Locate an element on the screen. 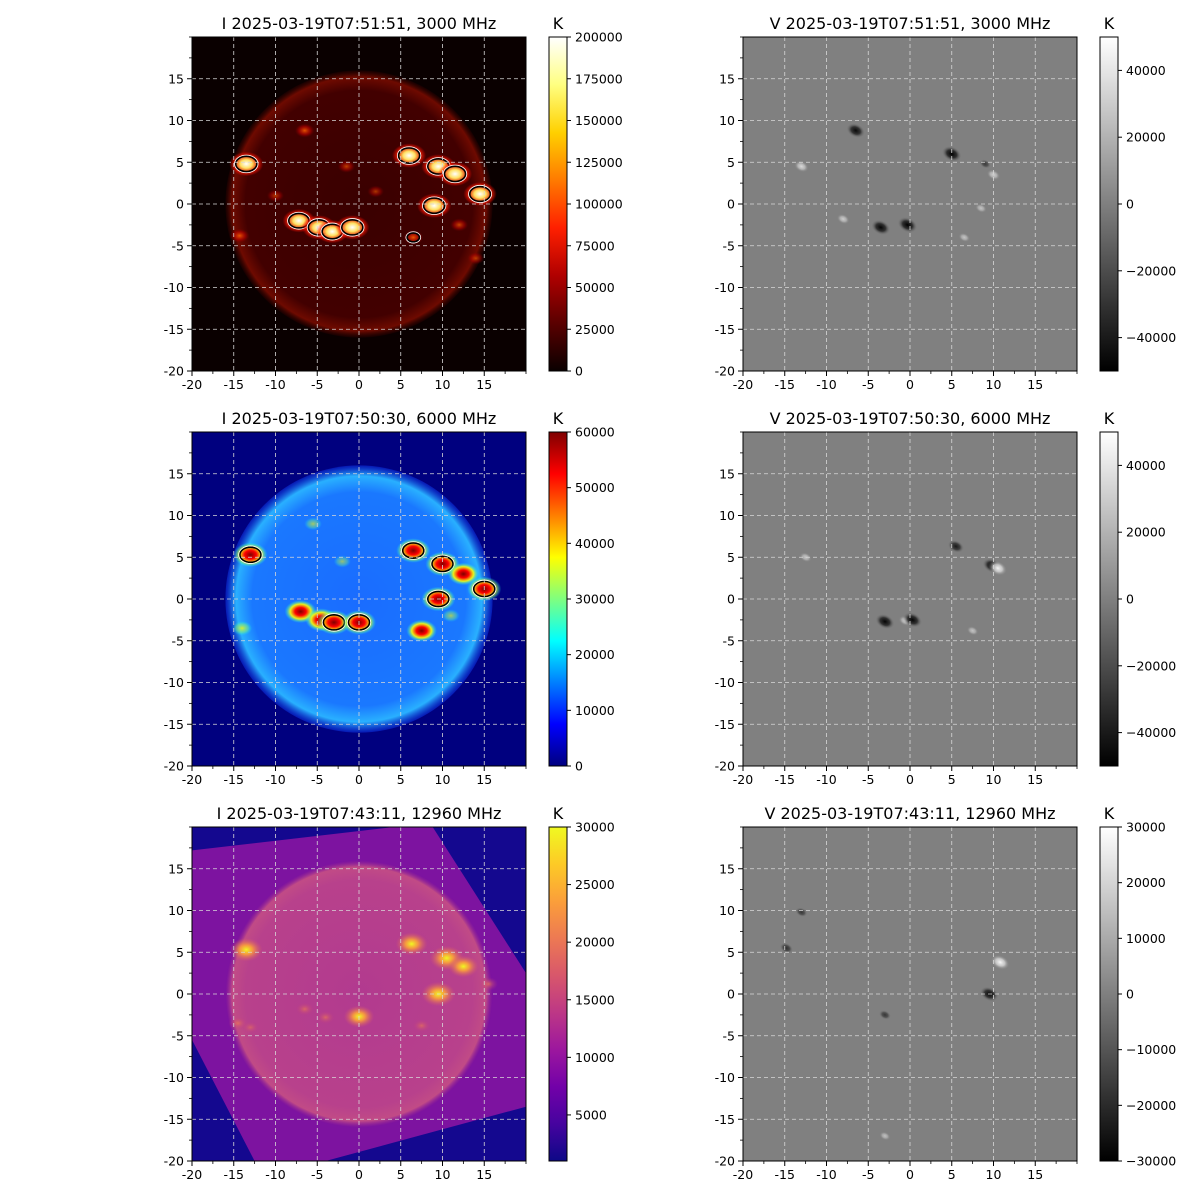 The height and width of the screenshot is (1200, 1200). y-tick-label: -5 is located at coordinates (178, 1035).